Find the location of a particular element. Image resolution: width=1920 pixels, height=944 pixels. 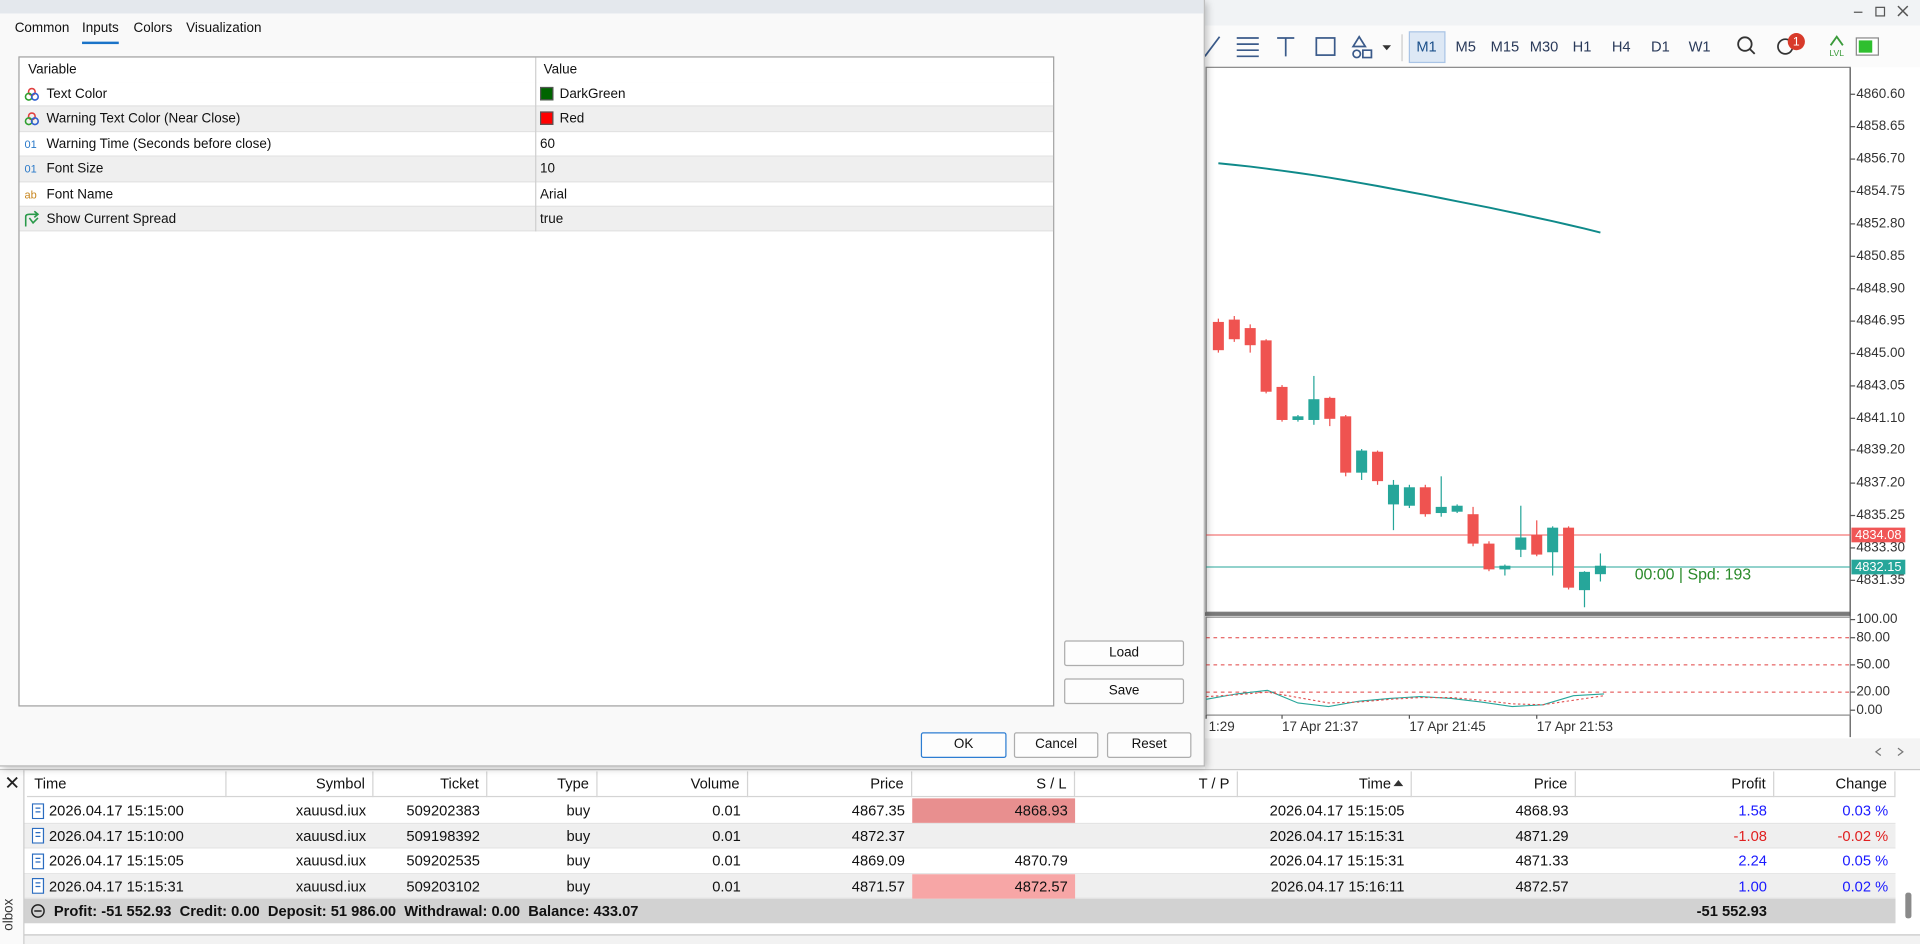

dialog-tab: Inputs is located at coordinates (100, 28).